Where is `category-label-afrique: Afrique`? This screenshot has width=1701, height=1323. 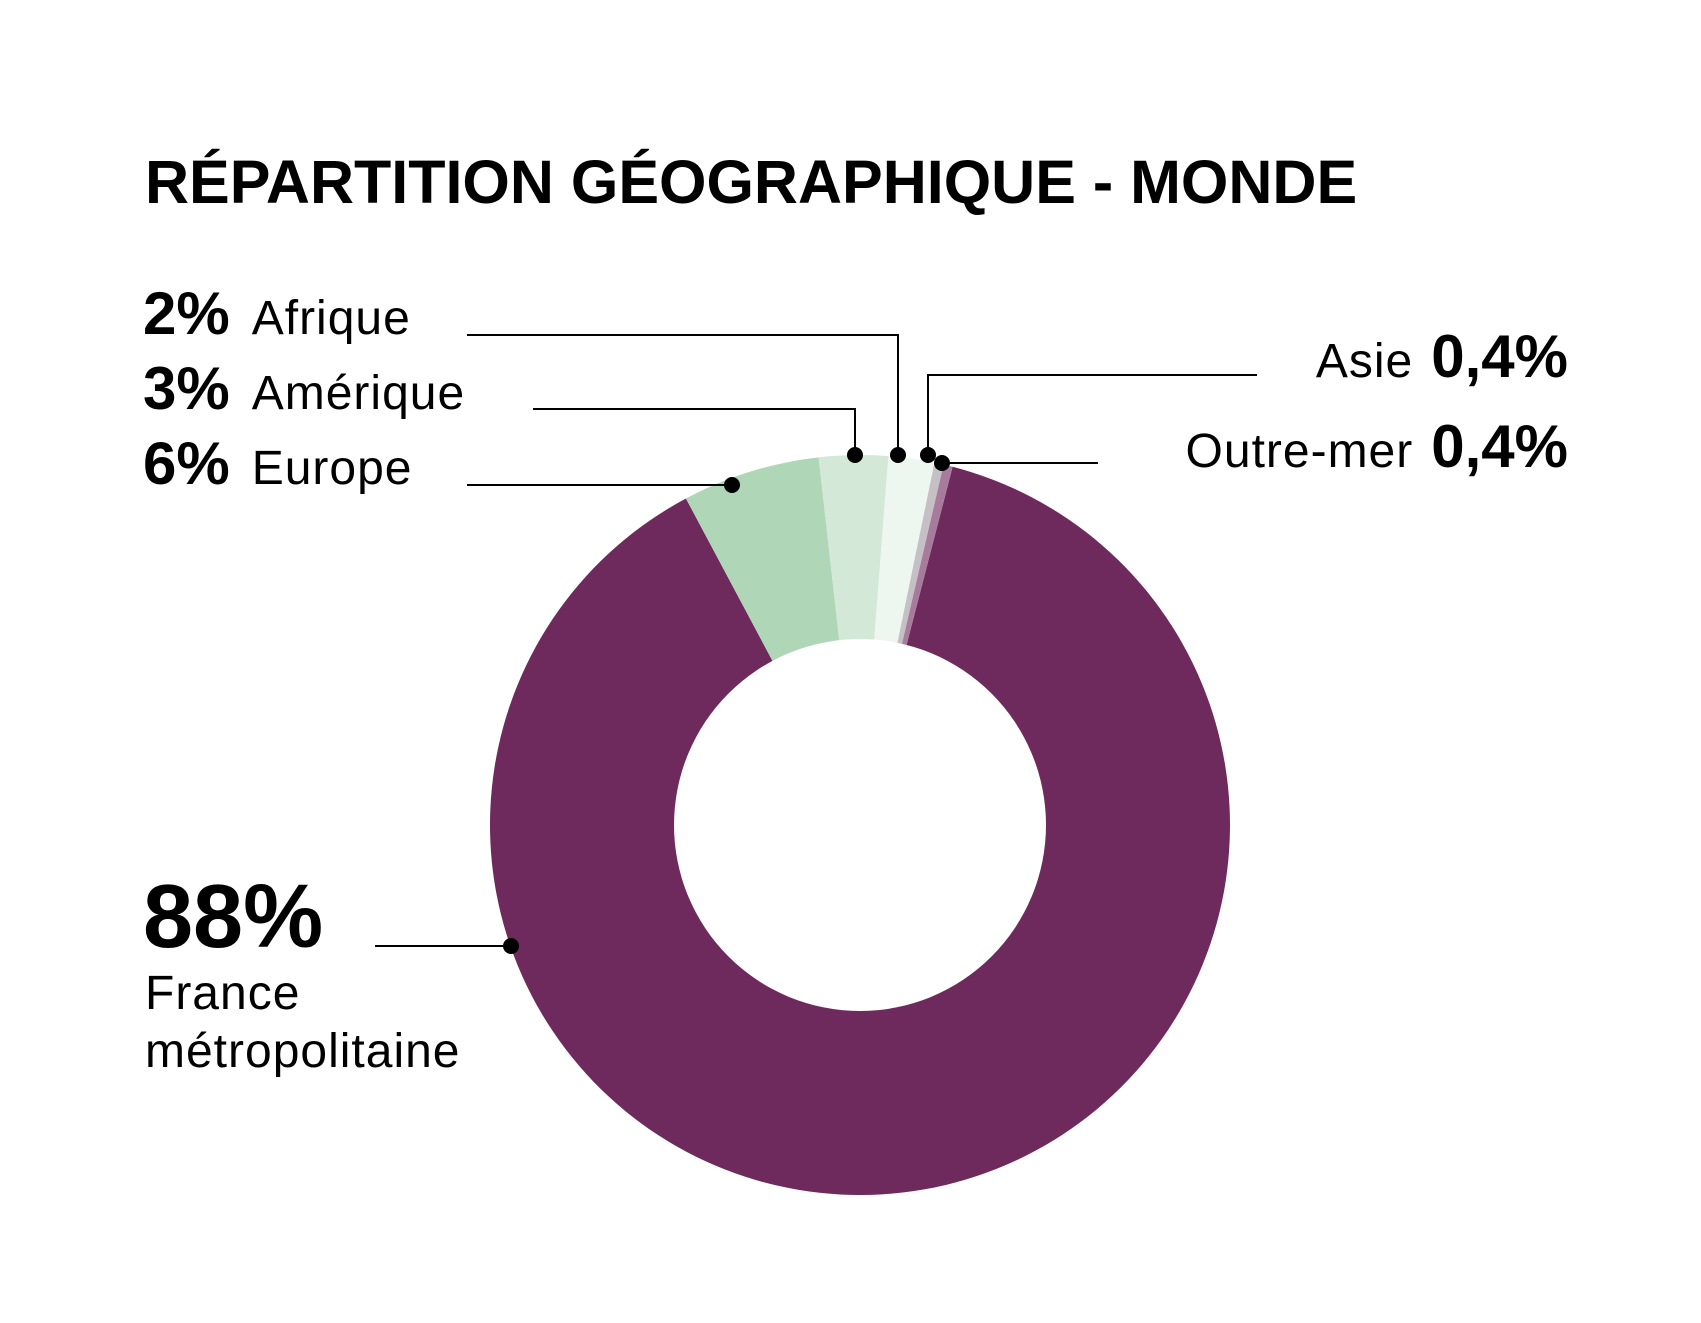
category-label-afrique: Afrique is located at coordinates (331, 318).